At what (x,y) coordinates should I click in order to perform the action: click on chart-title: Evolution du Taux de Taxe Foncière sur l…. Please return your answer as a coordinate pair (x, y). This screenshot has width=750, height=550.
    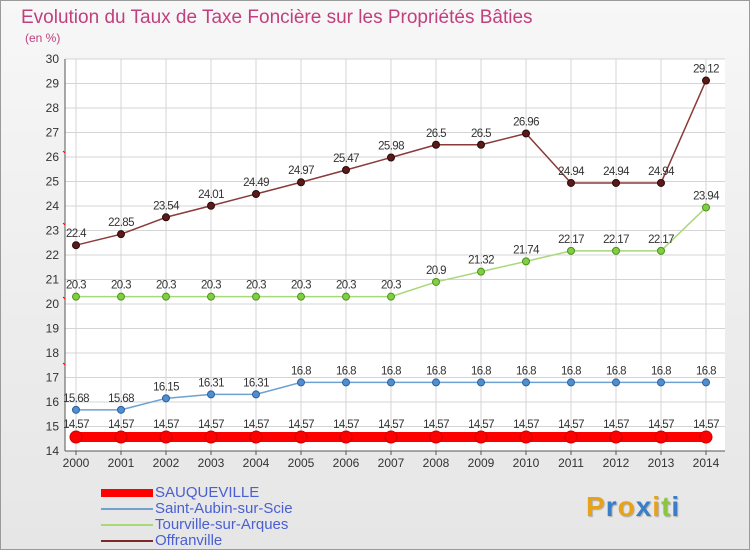
    Looking at the image, I should click on (277, 17).